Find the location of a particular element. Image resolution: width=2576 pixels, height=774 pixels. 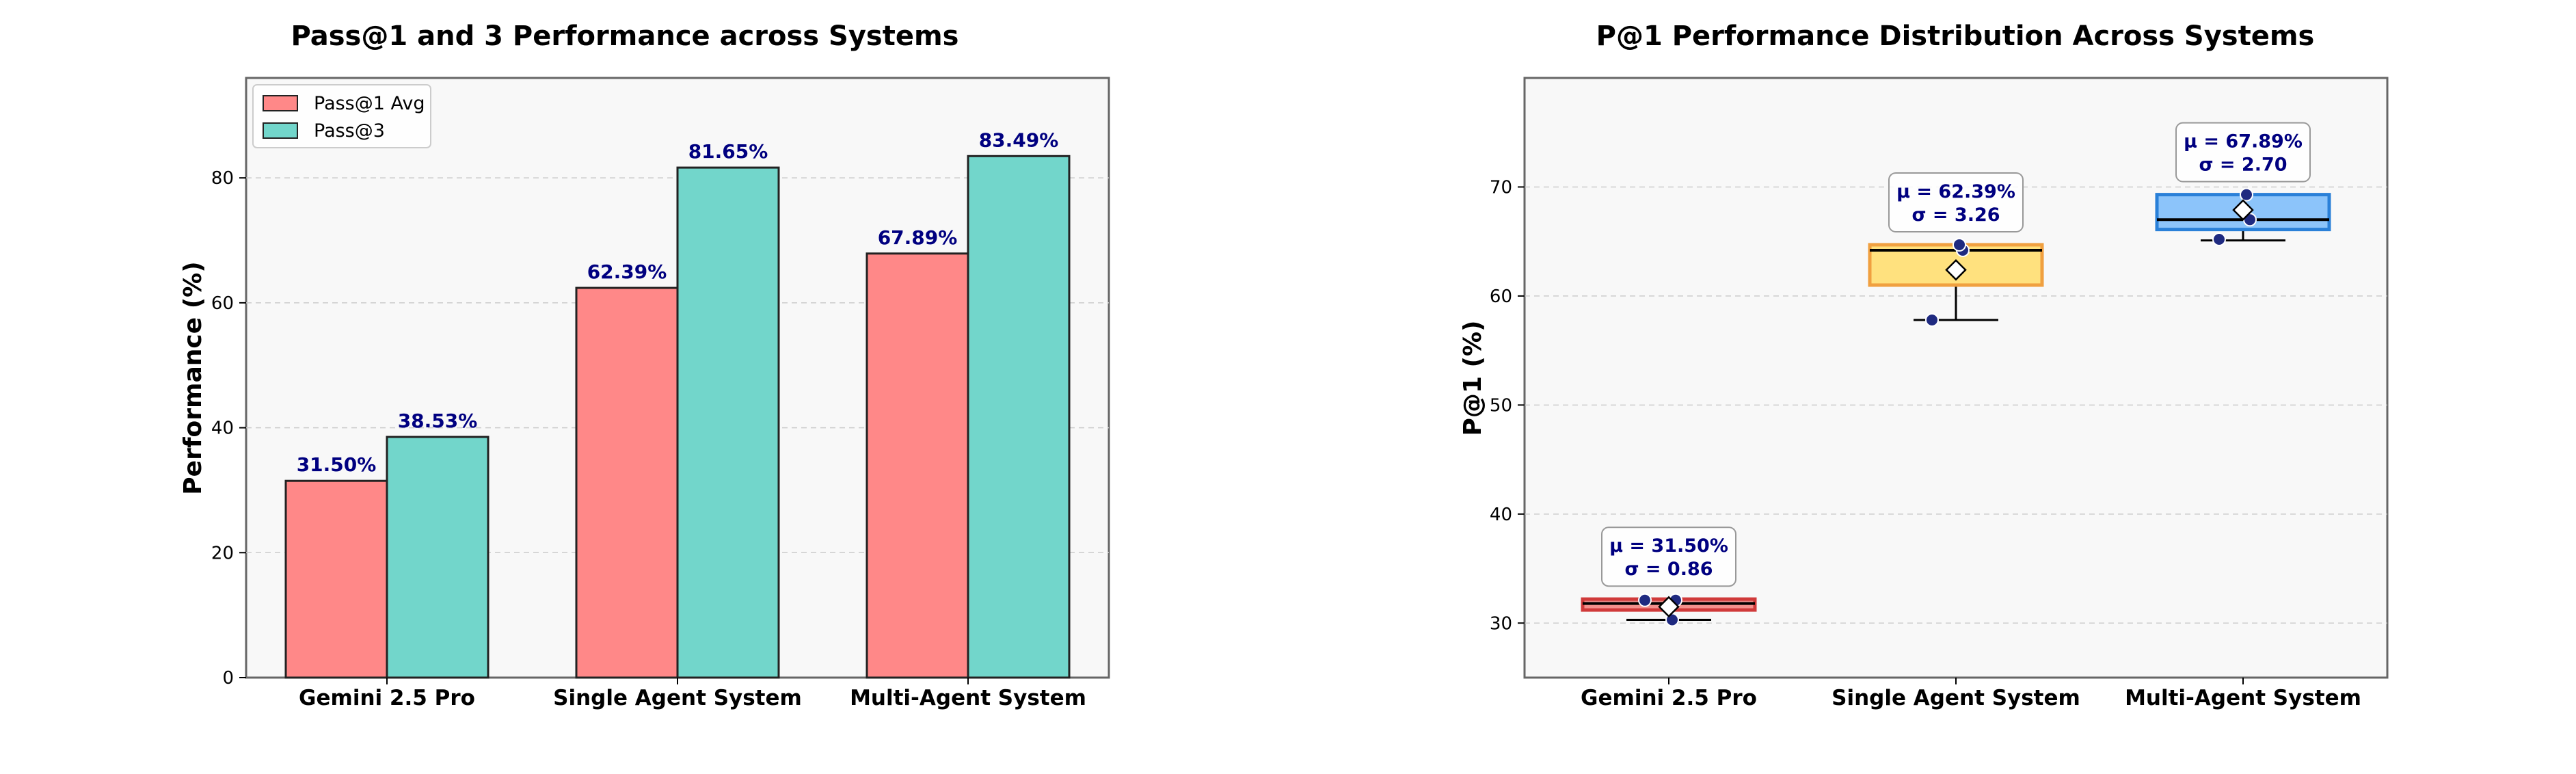

mean-label: μ = 62.39% is located at coordinates (1955, 192).